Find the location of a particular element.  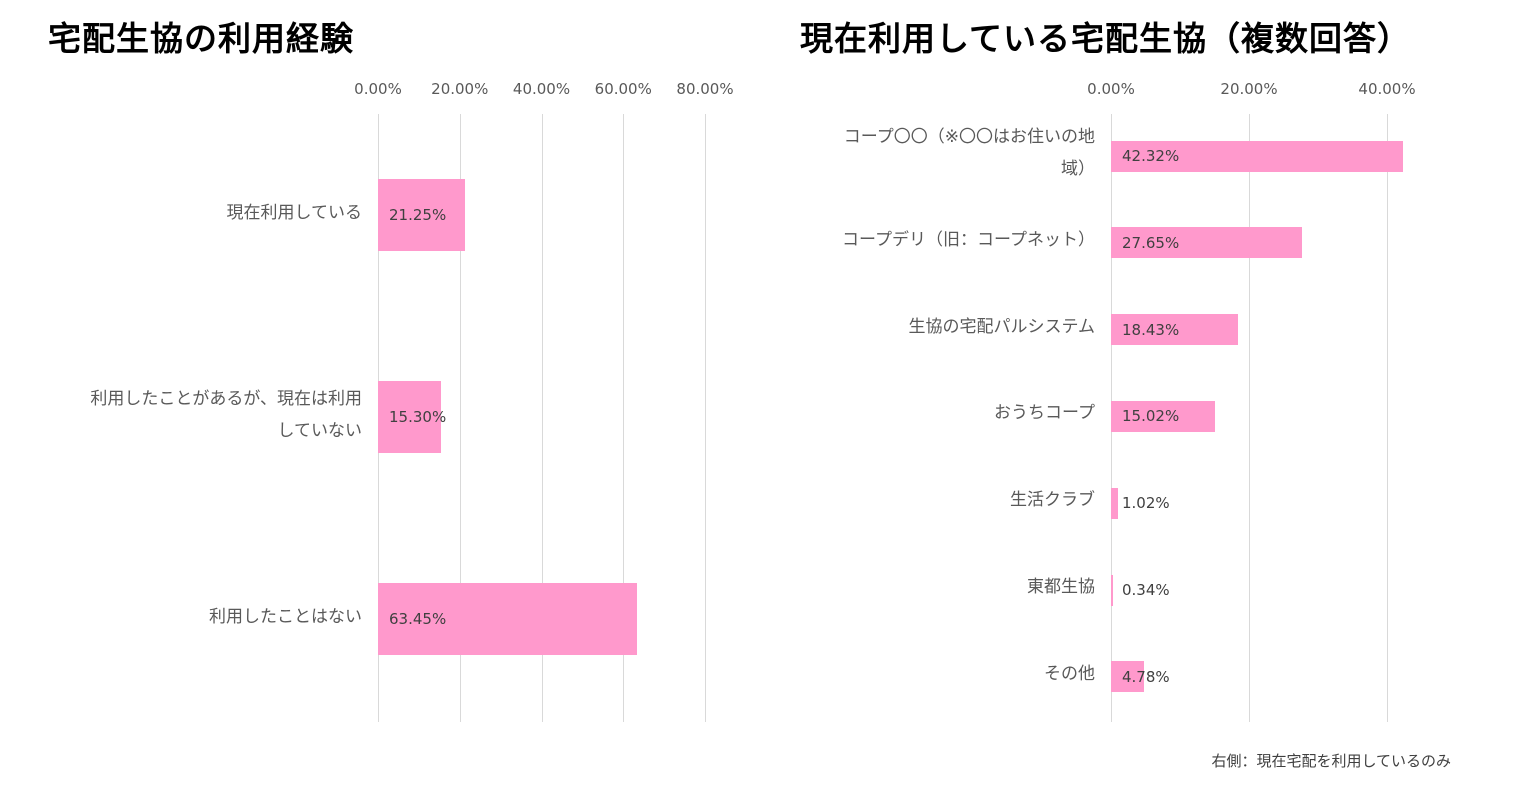

category-label: 生協の宅配パルシステム is located at coordinates (1002, 326).